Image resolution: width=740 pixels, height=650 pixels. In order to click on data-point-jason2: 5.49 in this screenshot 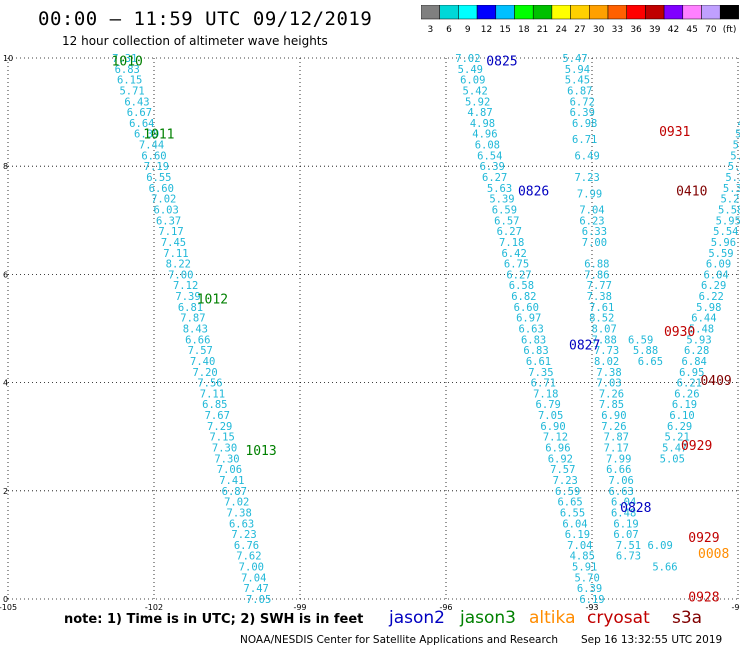, I will do `click(470, 70)`.